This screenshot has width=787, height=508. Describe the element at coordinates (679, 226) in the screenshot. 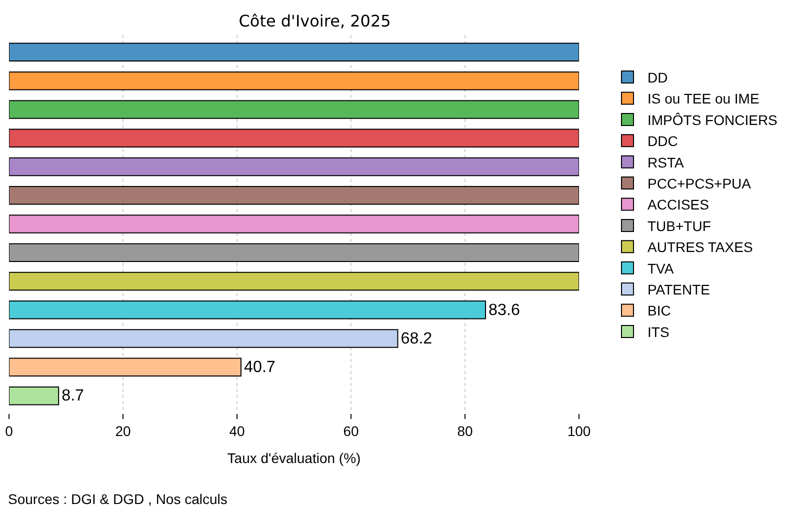

I see `legend-label: TUB+TUF` at that location.